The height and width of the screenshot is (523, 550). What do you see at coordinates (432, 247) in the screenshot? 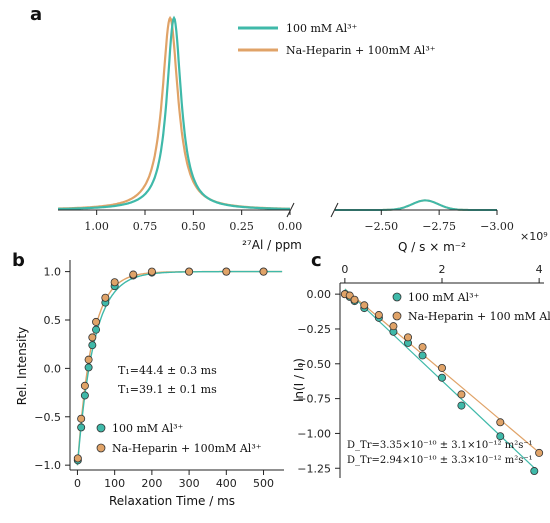
I see `x-axis-title-c: Q / s × m⁻²` at bounding box center [432, 247].